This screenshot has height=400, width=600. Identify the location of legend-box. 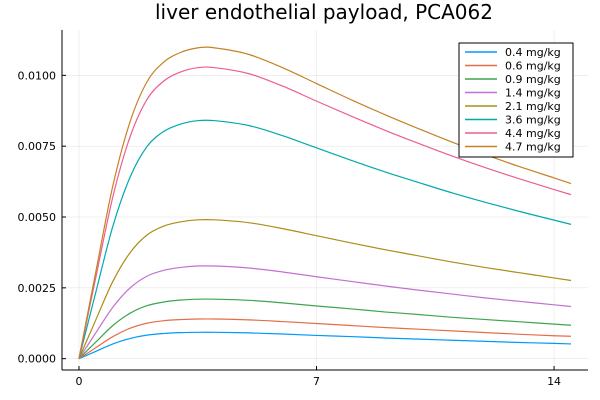
(516, 100).